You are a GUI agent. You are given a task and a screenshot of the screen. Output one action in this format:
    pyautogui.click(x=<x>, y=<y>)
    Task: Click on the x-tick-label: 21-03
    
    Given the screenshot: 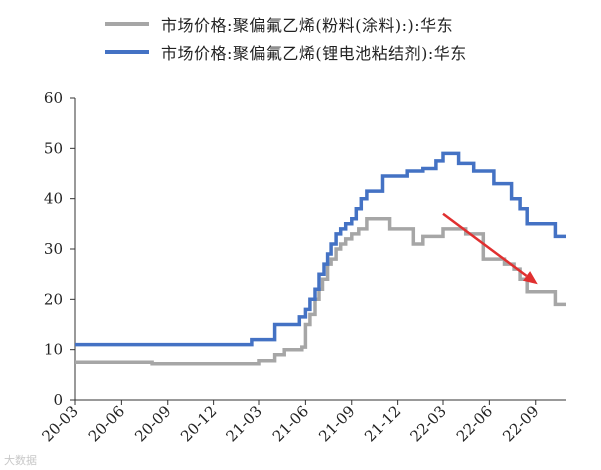 What is the action you would take?
    pyautogui.click(x=244, y=423)
    